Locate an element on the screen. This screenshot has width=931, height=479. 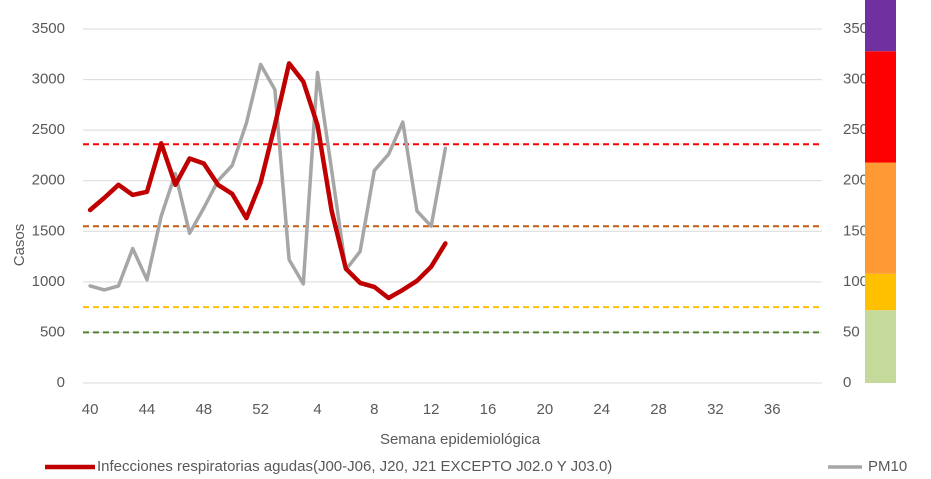
x-tick-label: 16 is located at coordinates (488, 409).